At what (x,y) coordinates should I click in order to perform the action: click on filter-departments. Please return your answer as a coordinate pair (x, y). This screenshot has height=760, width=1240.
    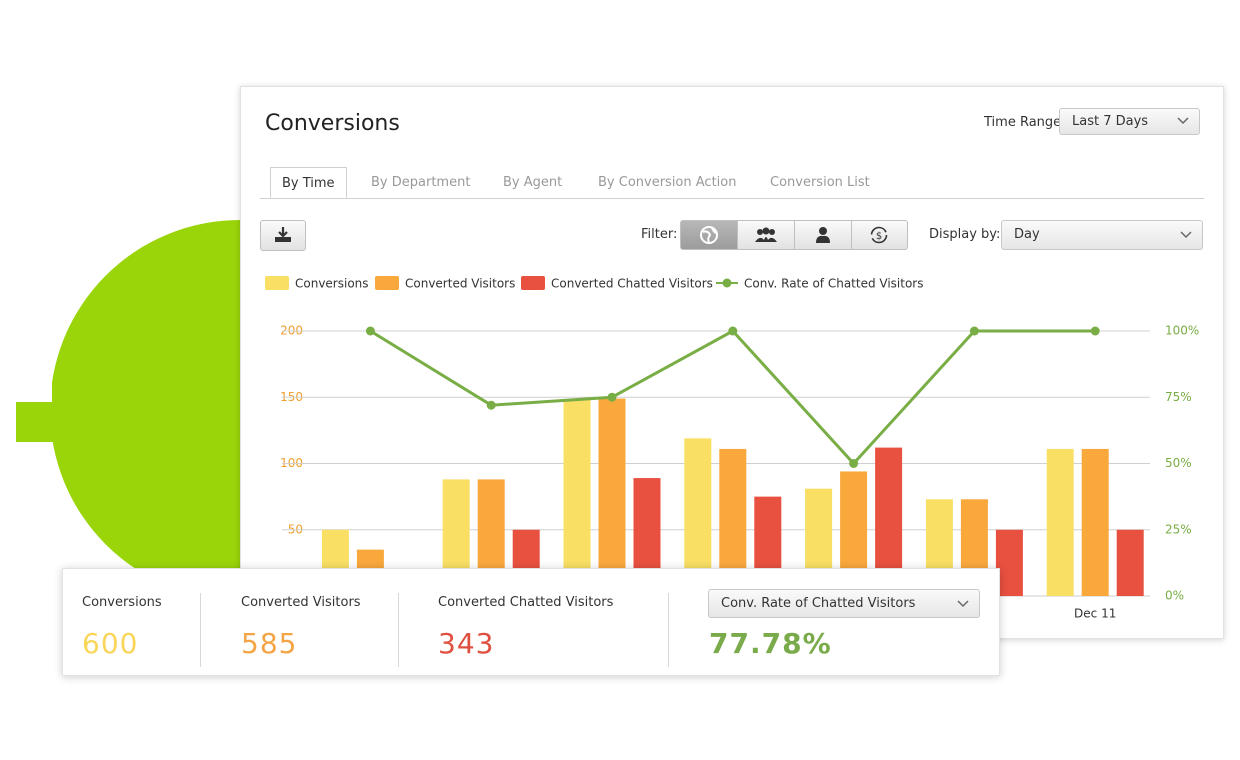
    Looking at the image, I should click on (766, 235).